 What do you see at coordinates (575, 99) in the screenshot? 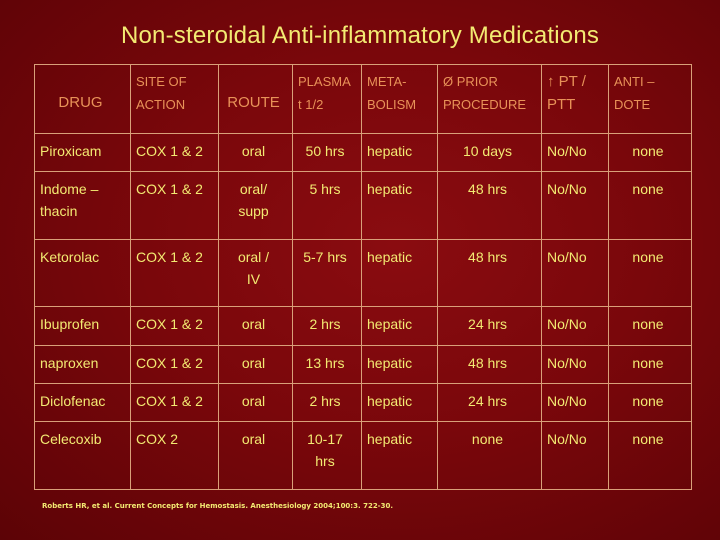
I see `header-pt-ptt: ↑ PT / PTT` at bounding box center [575, 99].